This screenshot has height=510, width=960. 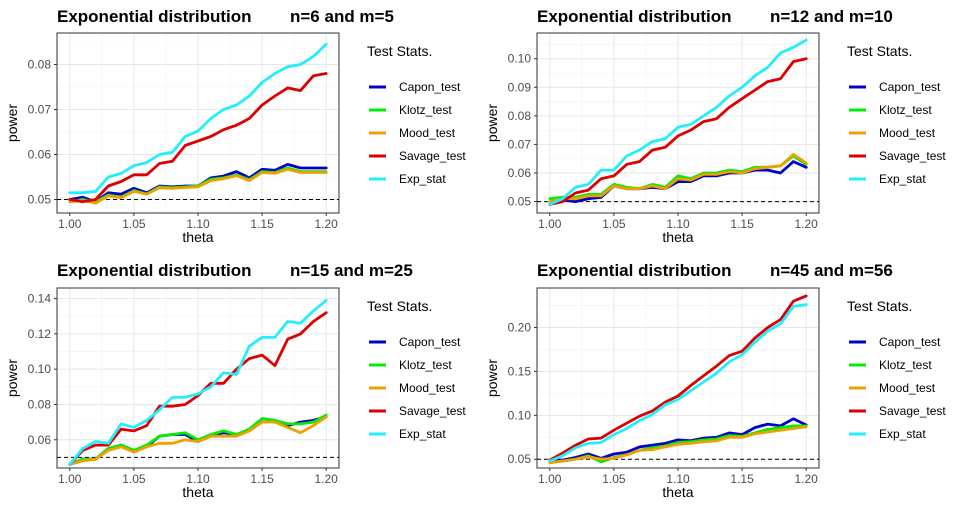 What do you see at coordinates (831, 16) in the screenshot?
I see `chart-subtitle: n=12 and m=10` at bounding box center [831, 16].